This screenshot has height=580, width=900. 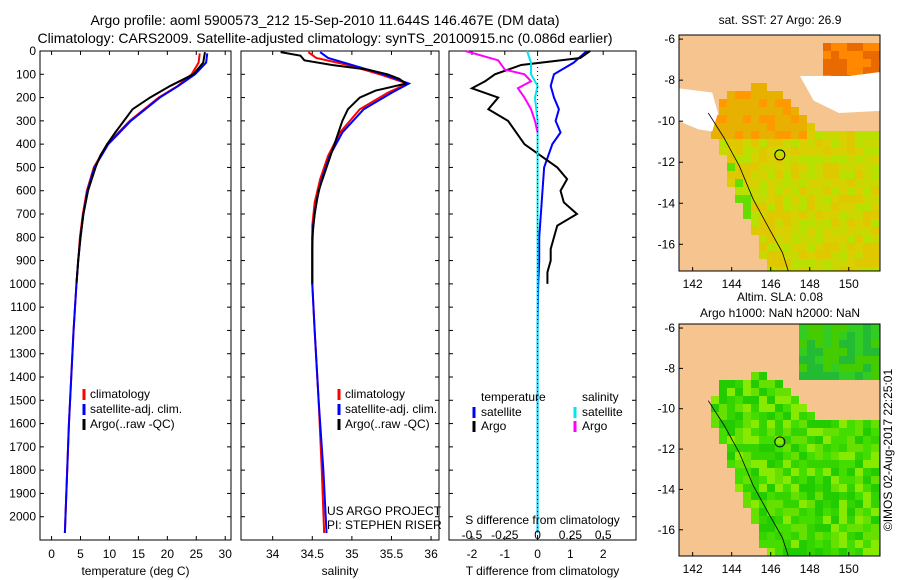 I want to click on imos-stamp: ©IMOS 02-Aug-2017 22:25:01, so click(x=888, y=450).